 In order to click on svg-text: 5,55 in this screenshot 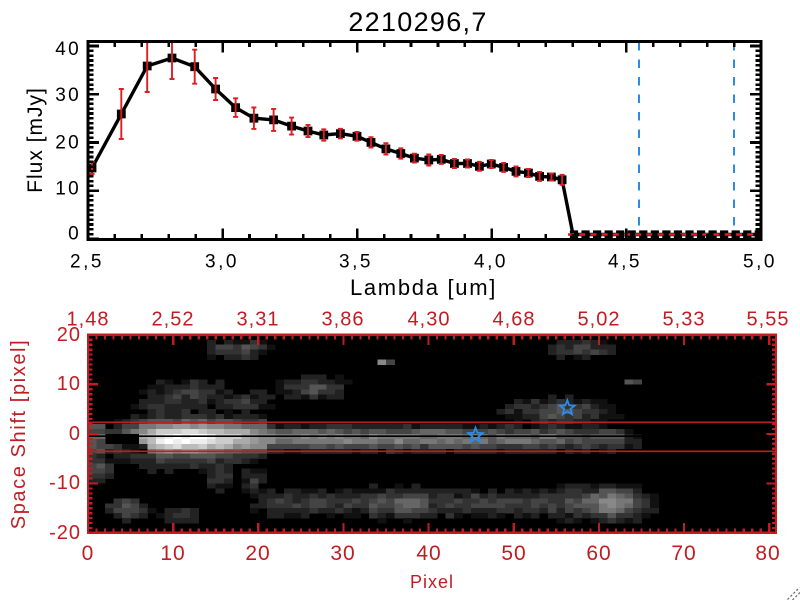, I will do `click(768, 320)`.